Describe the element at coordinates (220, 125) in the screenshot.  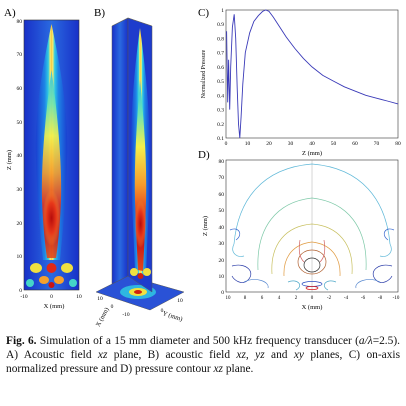
I see `y-tick: 0.2` at that location.